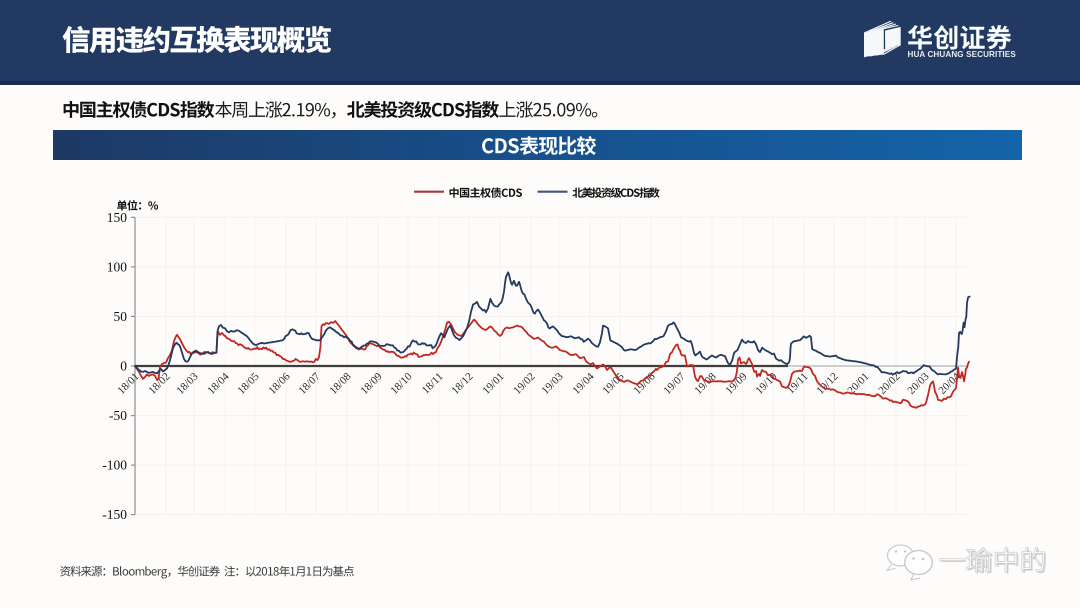 The image size is (1080, 608). I want to click on svg-text: 18/01, so click(128, 384).